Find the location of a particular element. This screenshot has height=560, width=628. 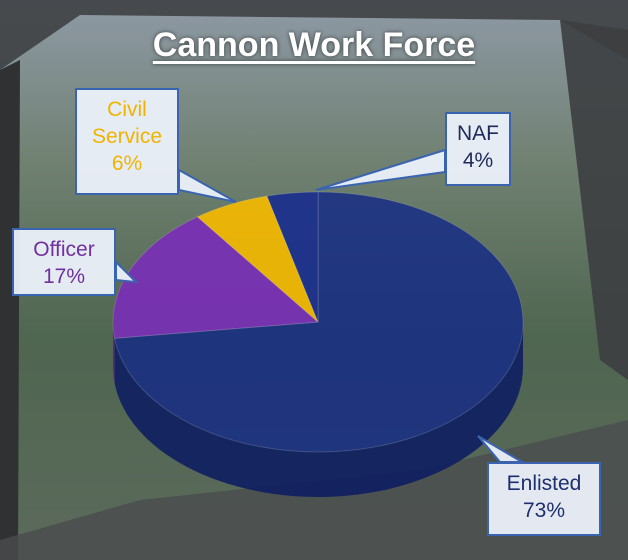

slice-label: Enlisted is located at coordinates (544, 483).